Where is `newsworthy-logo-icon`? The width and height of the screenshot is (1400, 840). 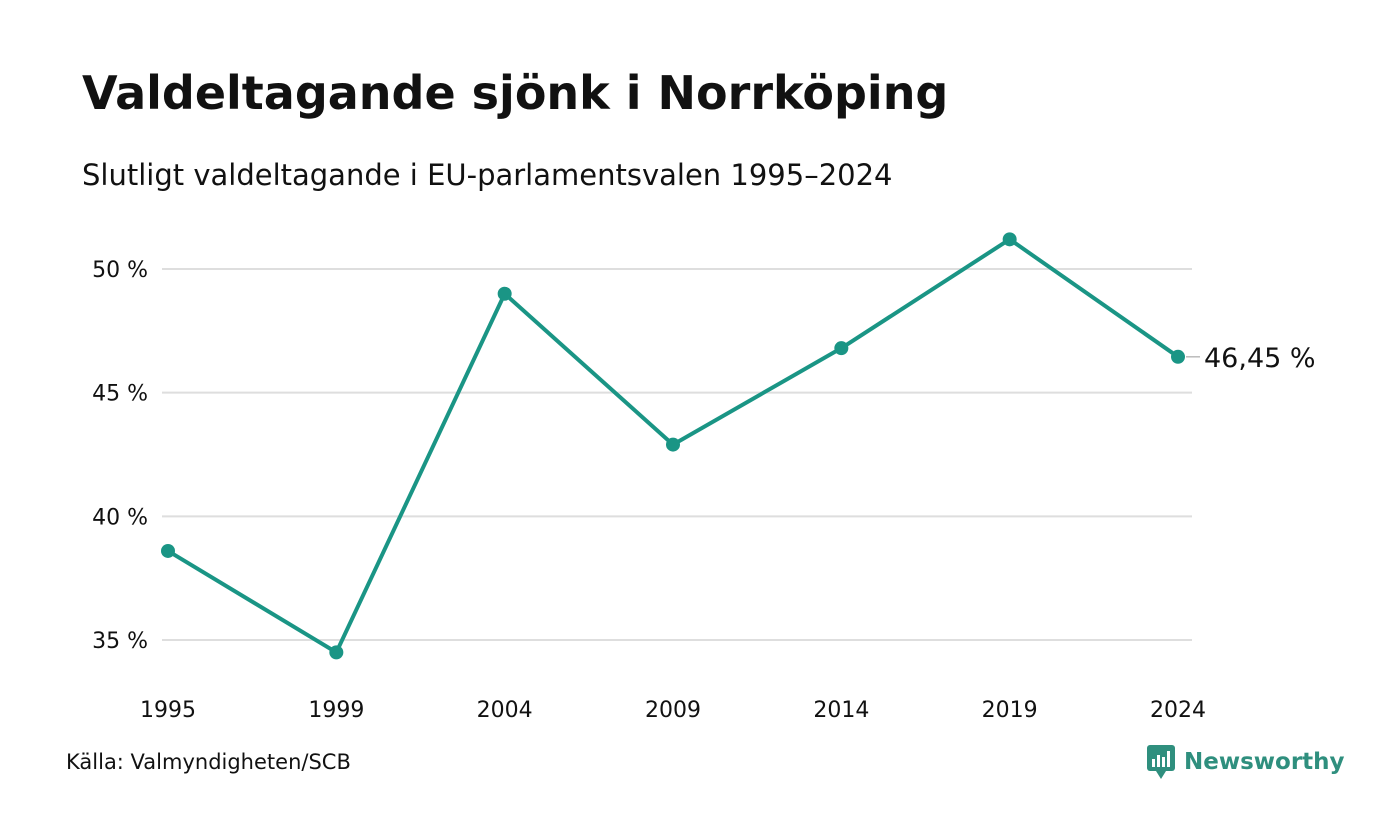
newsworthy-logo-icon is located at coordinates (1161, 762).